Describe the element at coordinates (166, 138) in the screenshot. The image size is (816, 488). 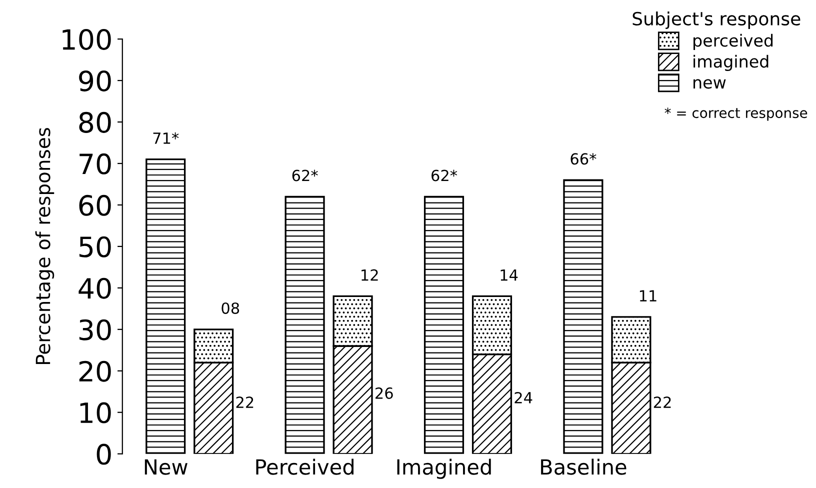
I see `data-label: 71*` at that location.